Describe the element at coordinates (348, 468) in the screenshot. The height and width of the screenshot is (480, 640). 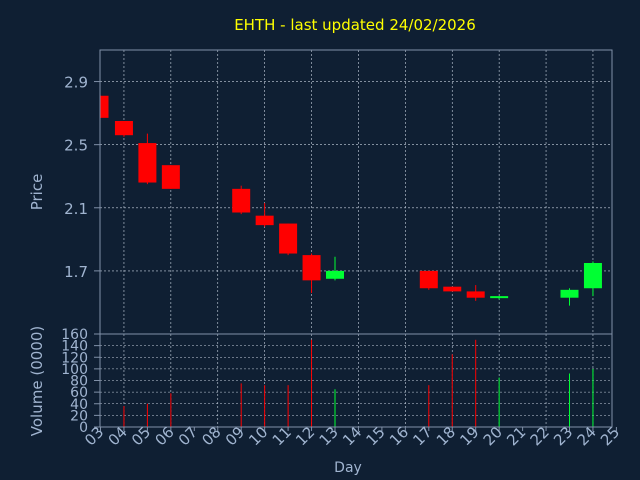
I see `x-axis-label: Day` at that location.